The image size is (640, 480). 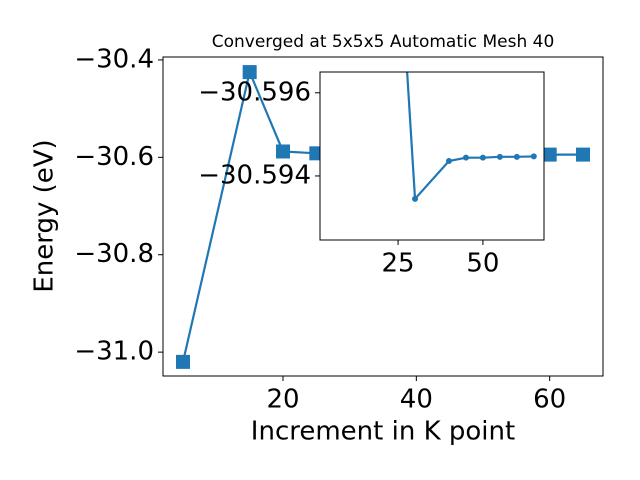 I want to click on x-axis-label: Increment in K point, so click(x=383, y=432).